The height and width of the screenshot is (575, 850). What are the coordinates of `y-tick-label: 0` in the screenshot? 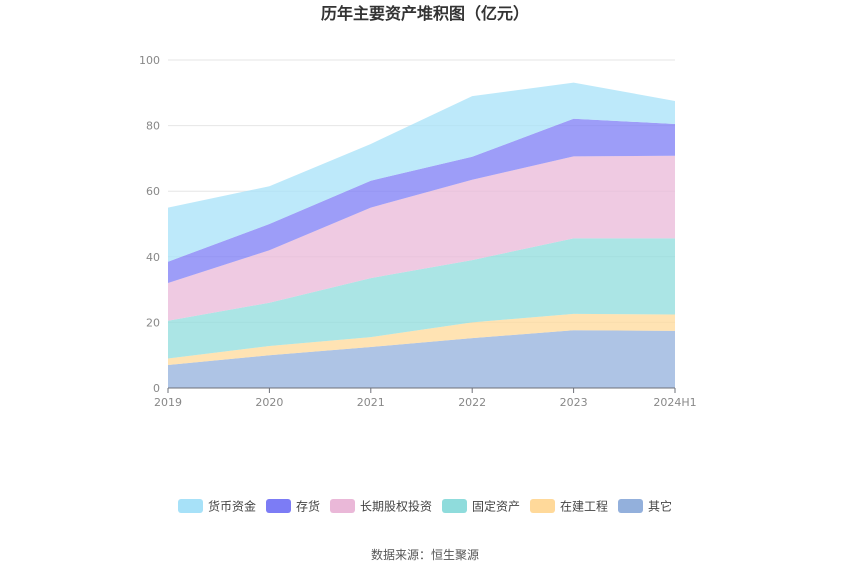 It's located at (156, 388).